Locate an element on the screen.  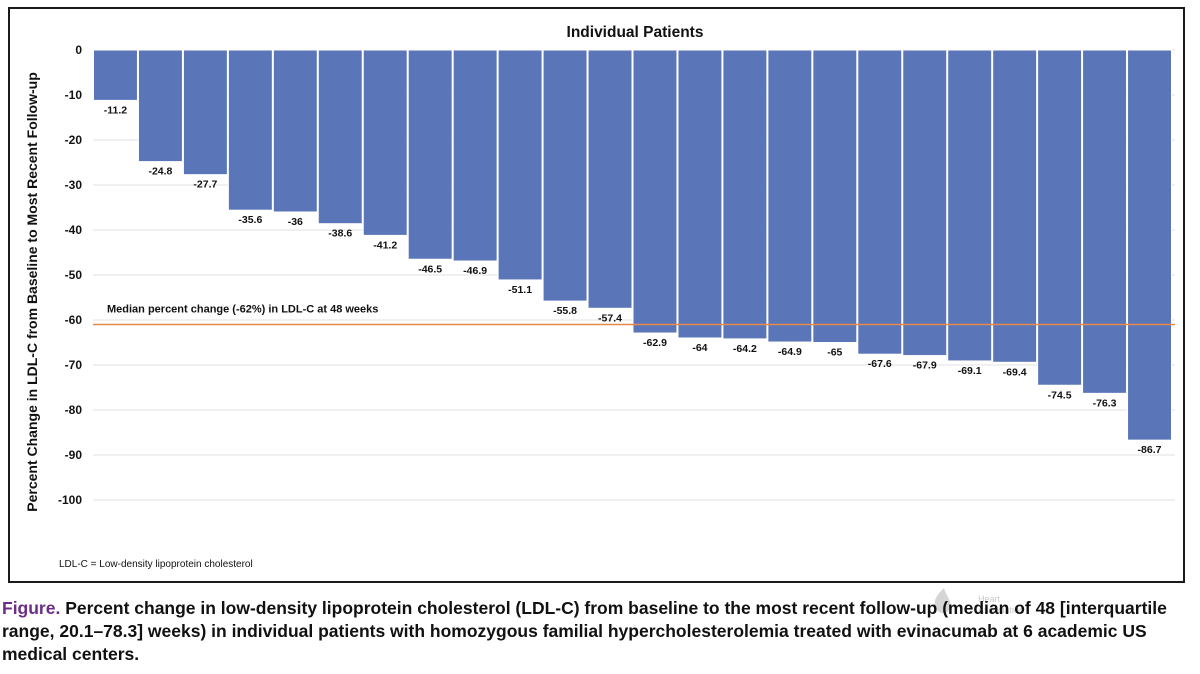
bar-value-label: -67.6 is located at coordinates (880, 364).